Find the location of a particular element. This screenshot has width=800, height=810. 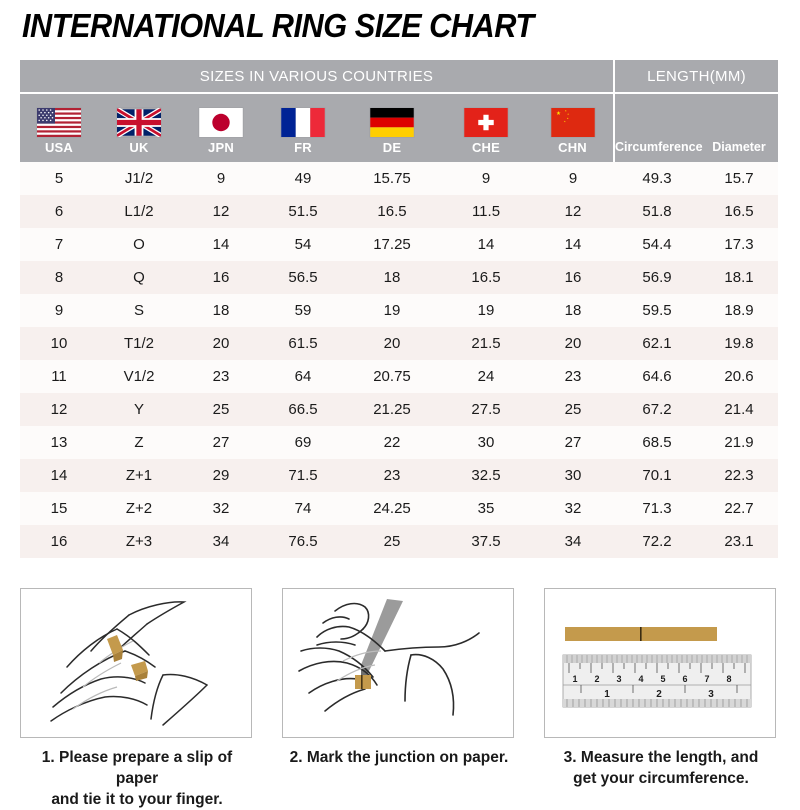

table-row: 6 L1/2 12 51.5 16.5 11.5 12 51.8 16.5 is located at coordinates (399, 211).